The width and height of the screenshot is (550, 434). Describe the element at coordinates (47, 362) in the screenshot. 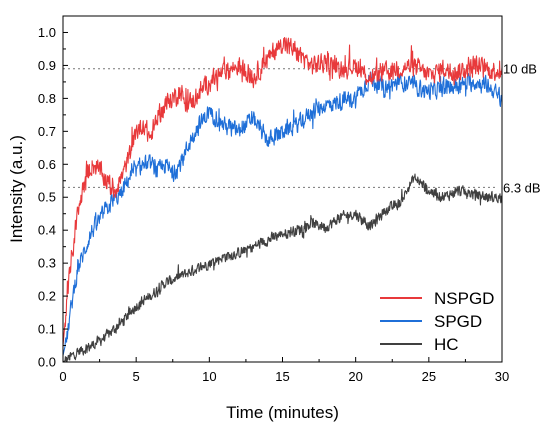

I see `y-tick-label: 0.0` at that location.